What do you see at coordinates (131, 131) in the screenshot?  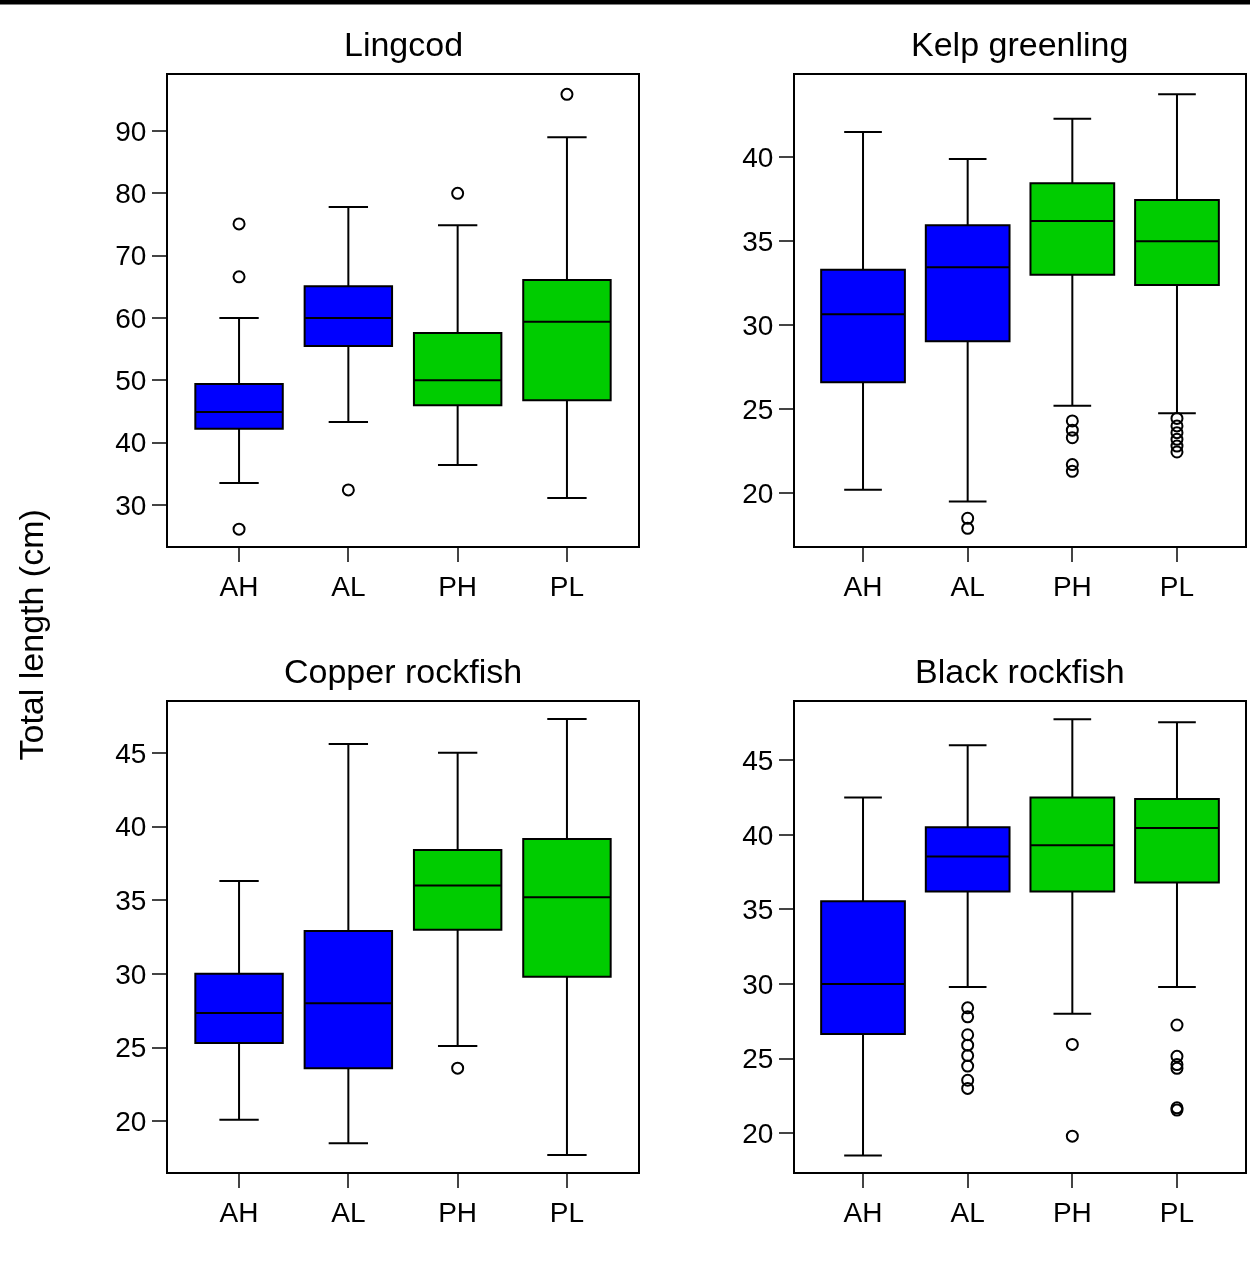 I see `y-tick-label: 90` at bounding box center [131, 131].